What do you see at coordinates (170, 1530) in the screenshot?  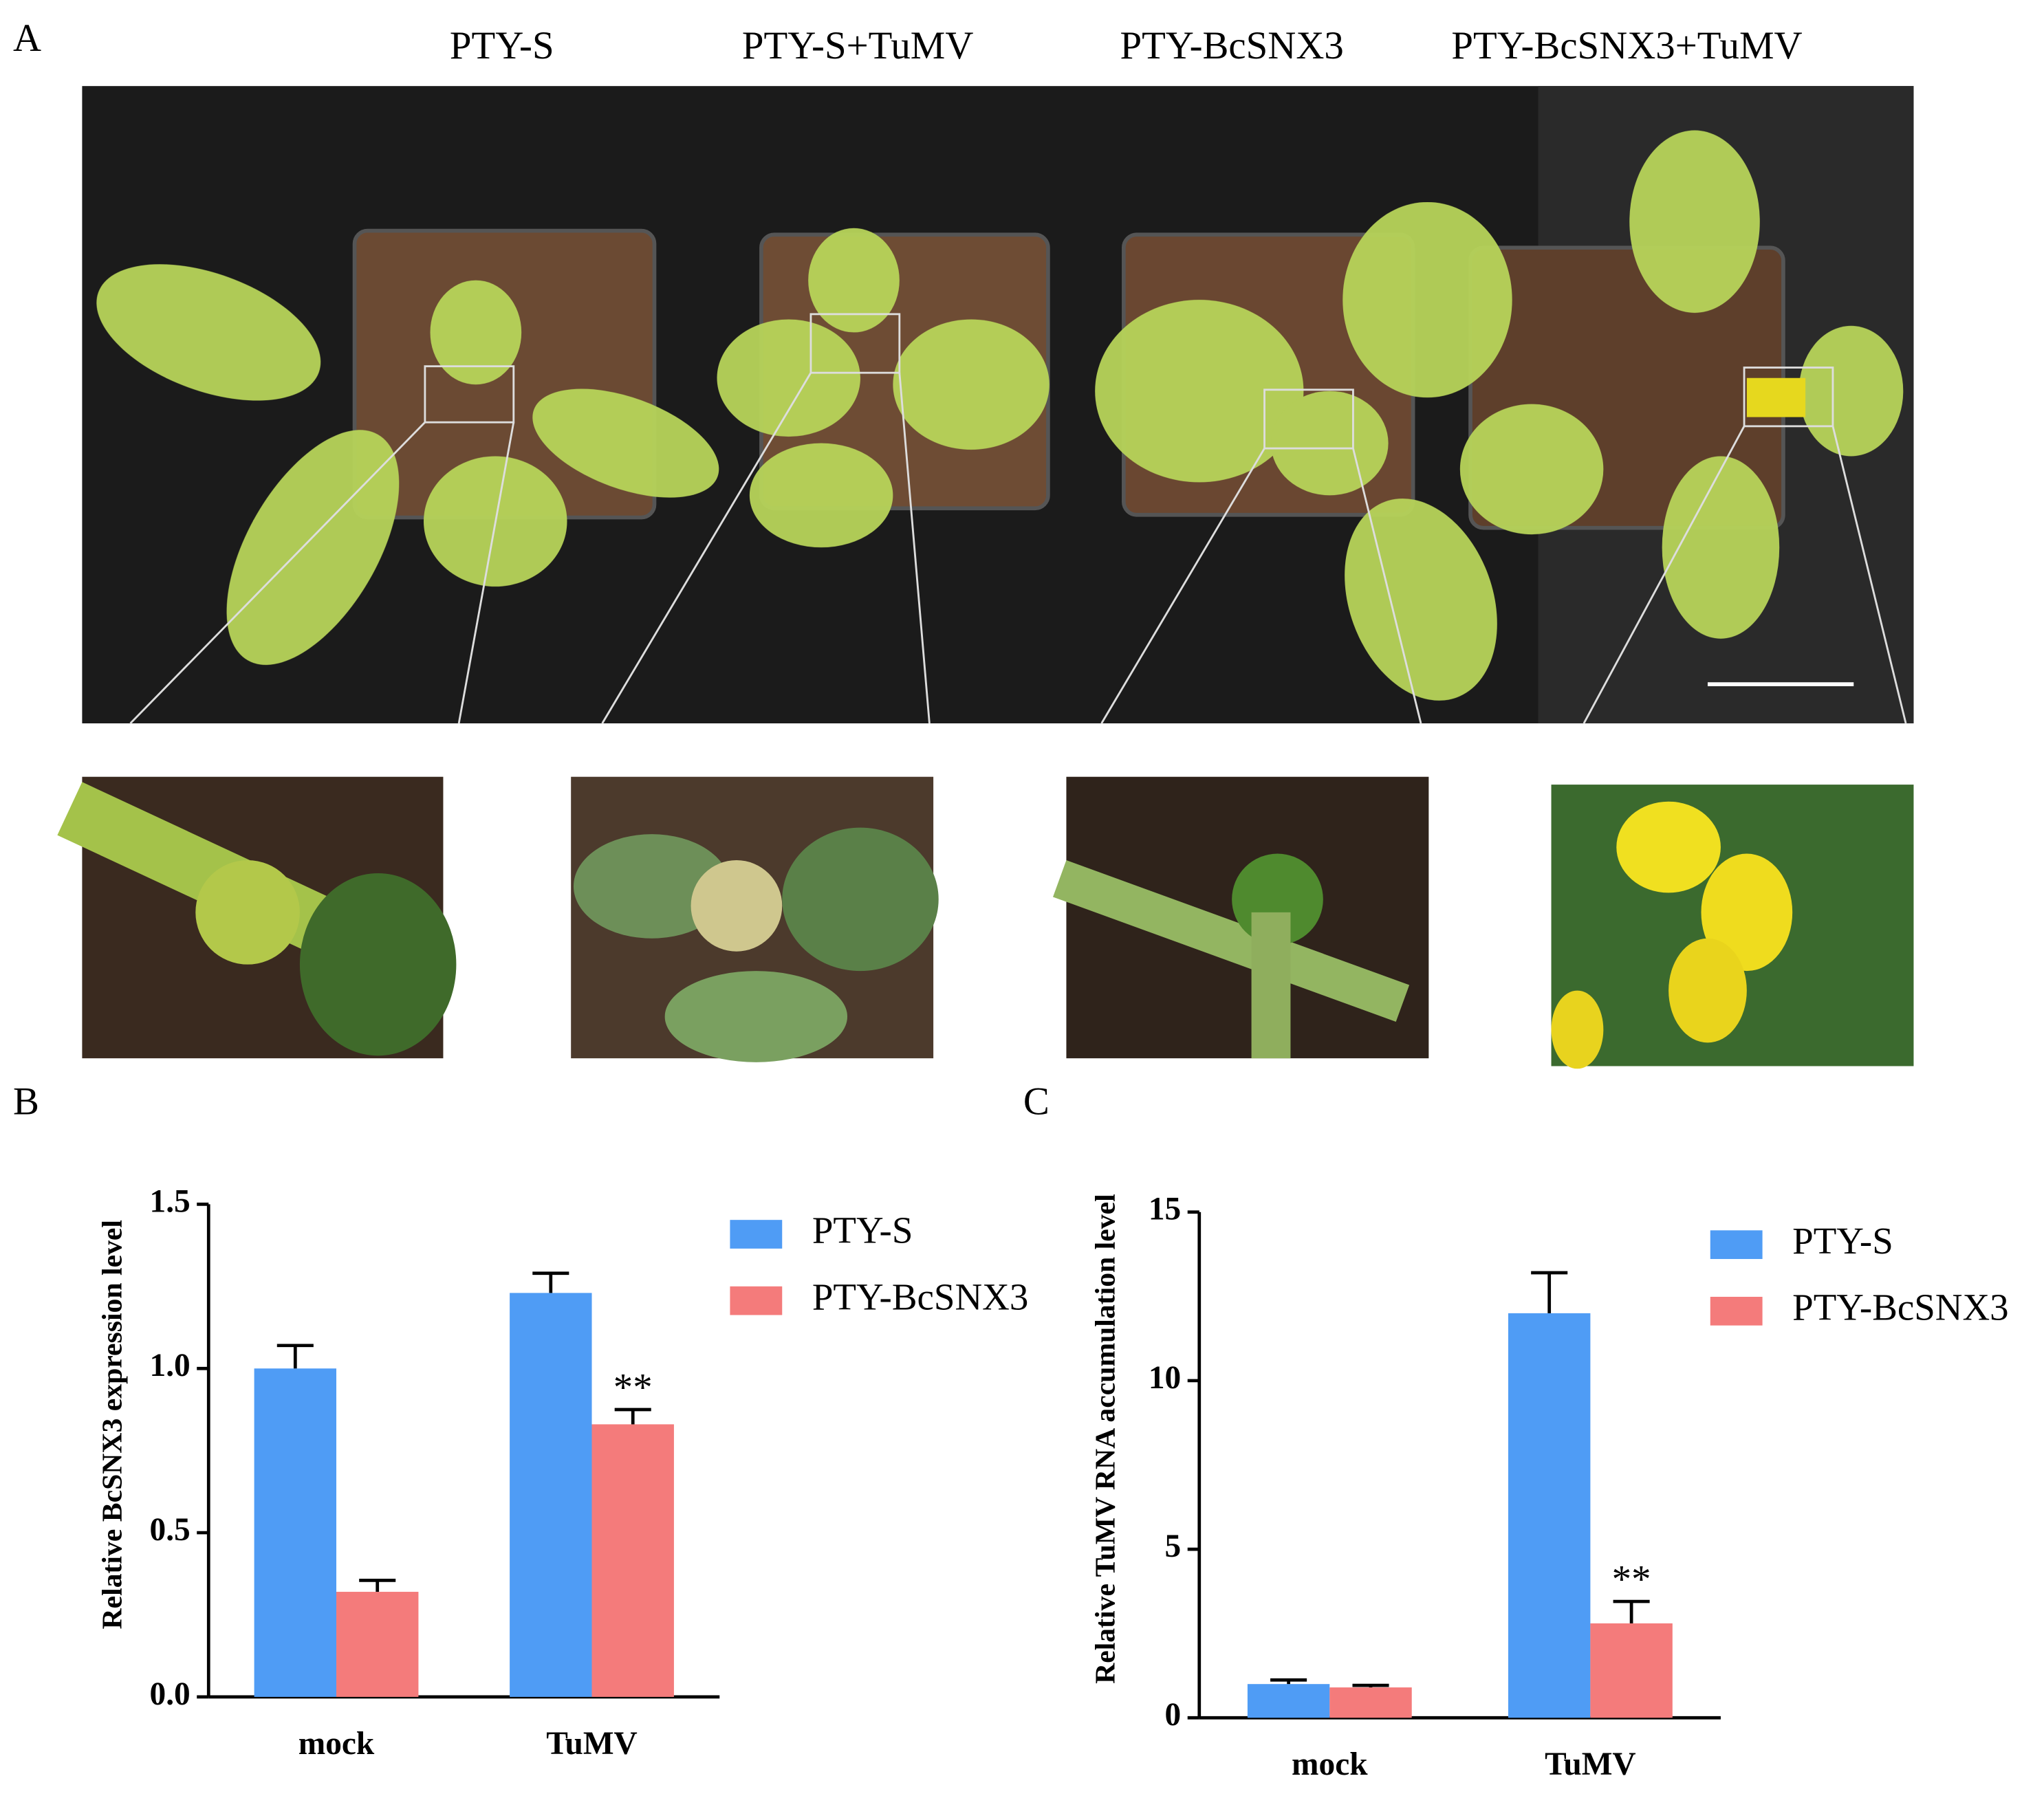 I see `y-tick-label: 0.5` at bounding box center [170, 1530].